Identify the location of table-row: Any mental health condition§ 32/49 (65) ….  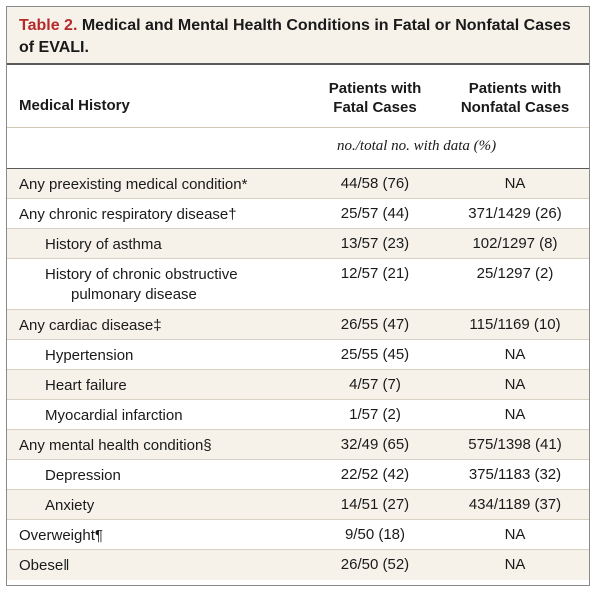
(298, 445).